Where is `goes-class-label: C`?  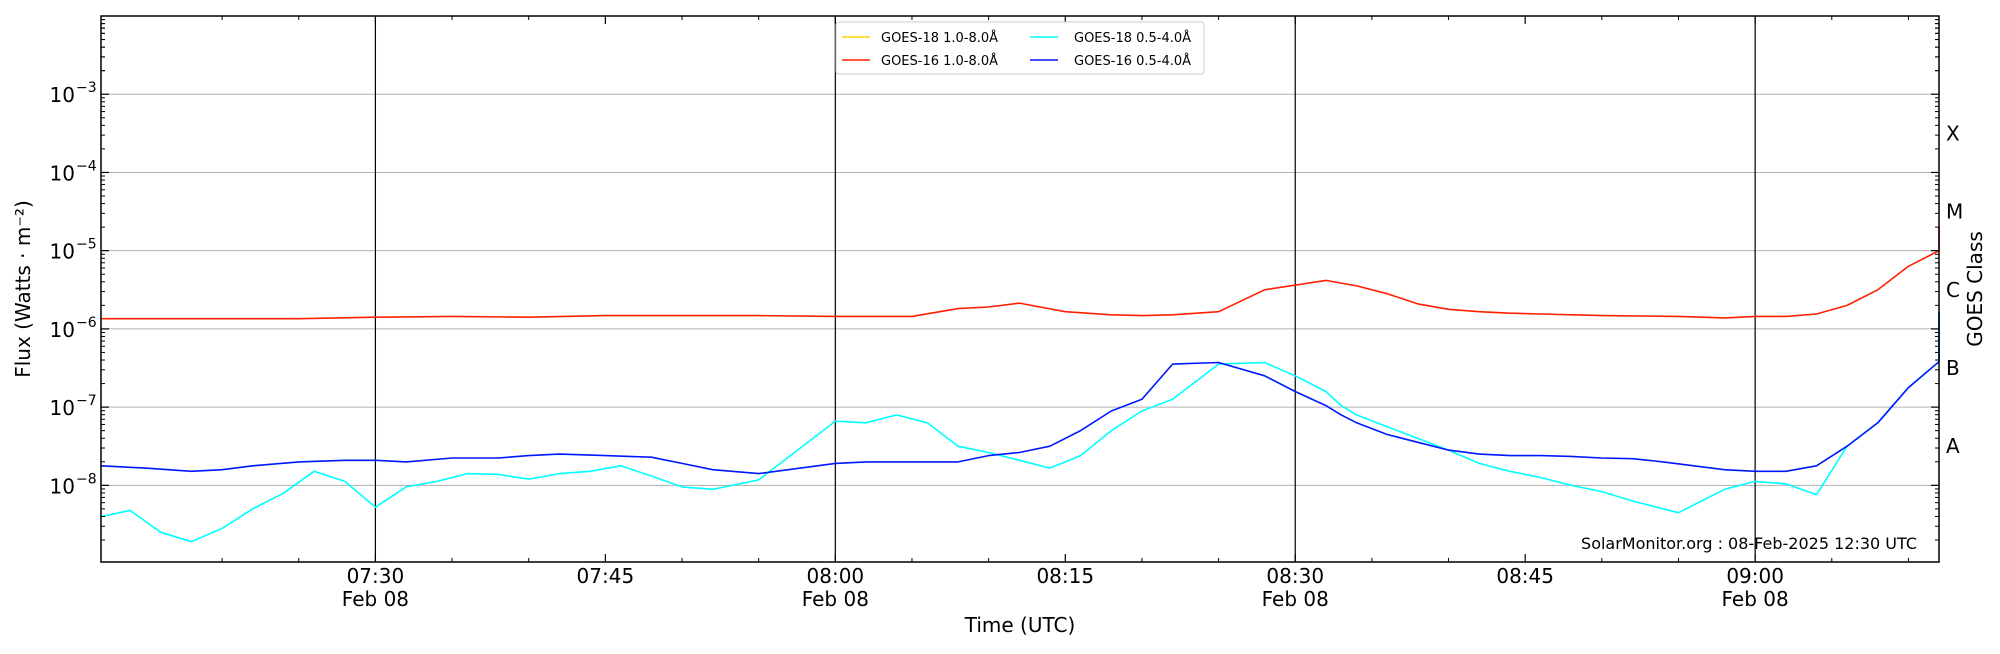
goes-class-label: C is located at coordinates (1953, 290).